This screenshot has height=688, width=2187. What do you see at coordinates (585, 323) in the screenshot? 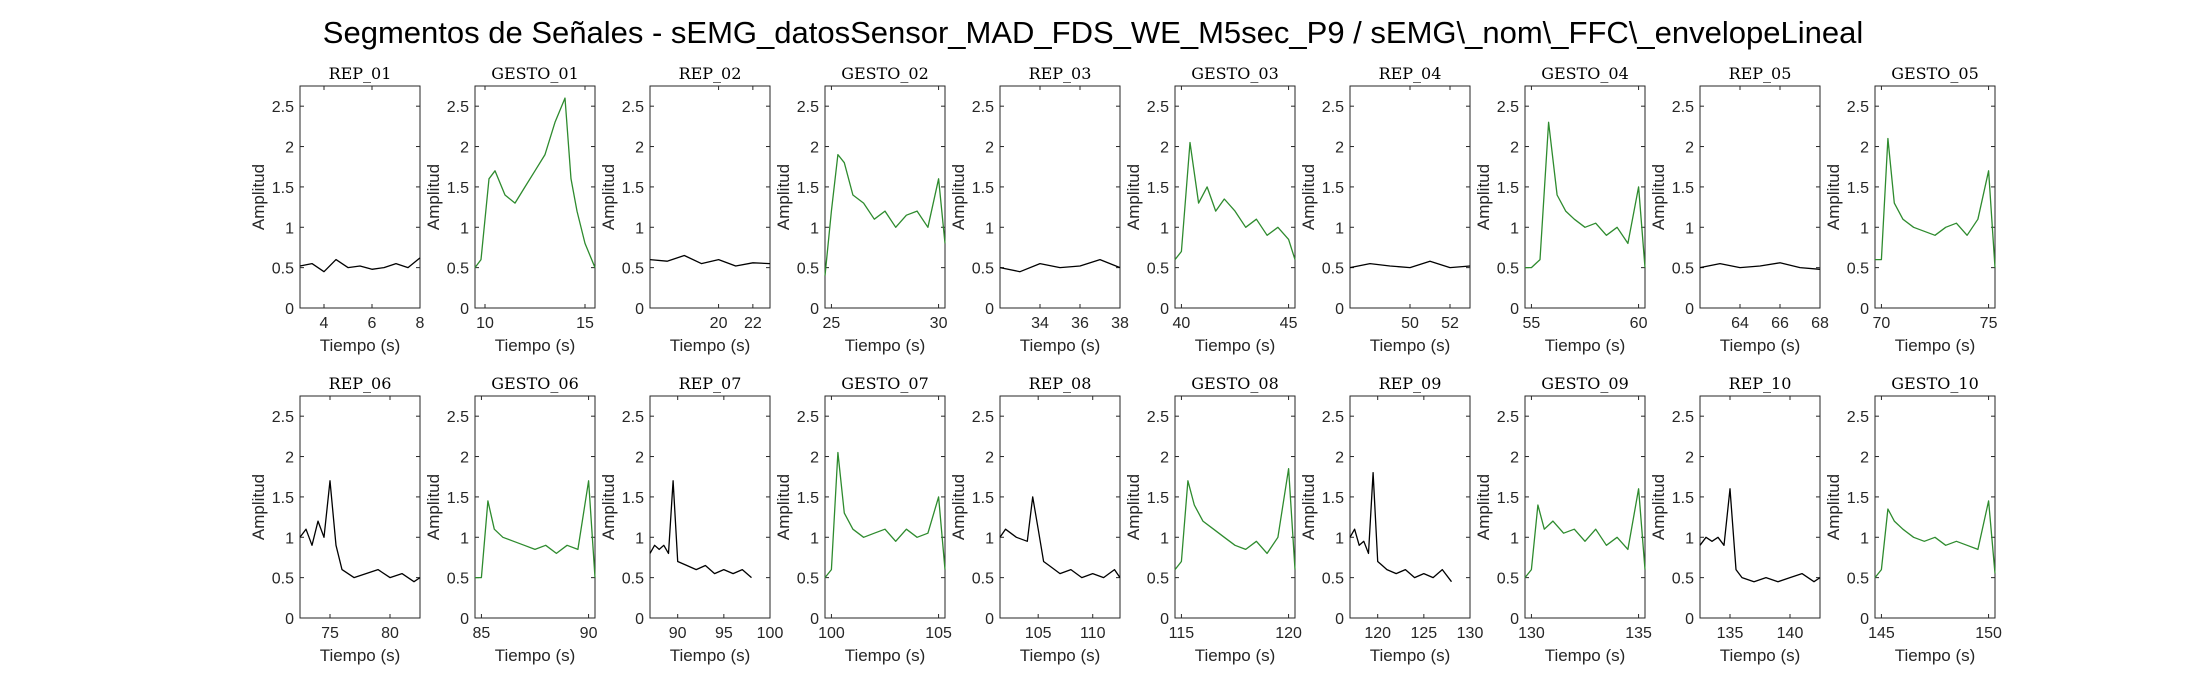
I see `x-tick-label: 15` at bounding box center [585, 323].